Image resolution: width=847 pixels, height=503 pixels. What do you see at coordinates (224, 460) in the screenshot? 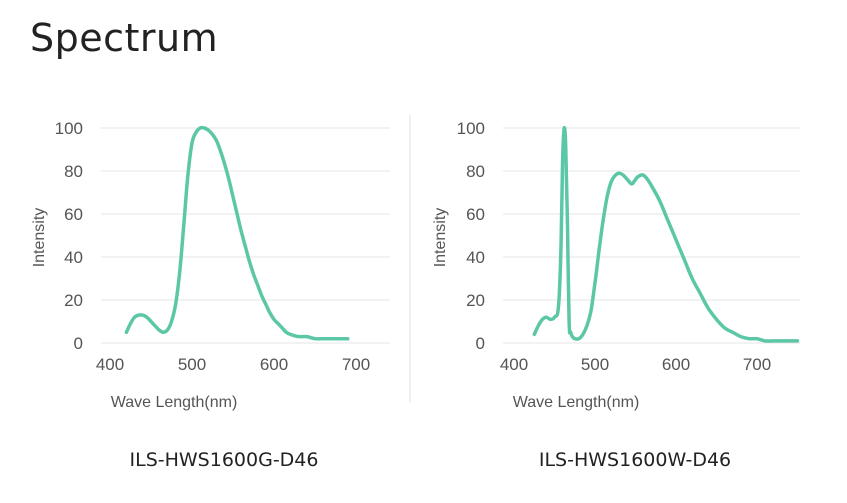
I see `chart-caption-hws1600g: ILS-HWS1600G-D46` at bounding box center [224, 460].